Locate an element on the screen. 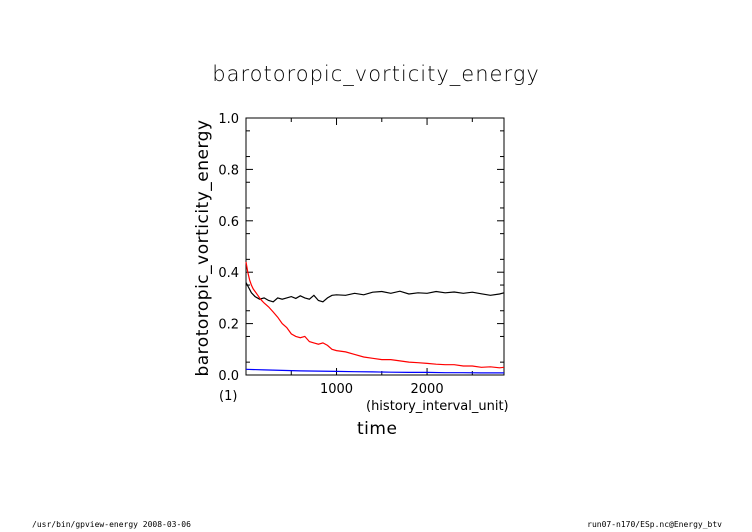  y-tick-label: 1.0 is located at coordinates (228, 119).